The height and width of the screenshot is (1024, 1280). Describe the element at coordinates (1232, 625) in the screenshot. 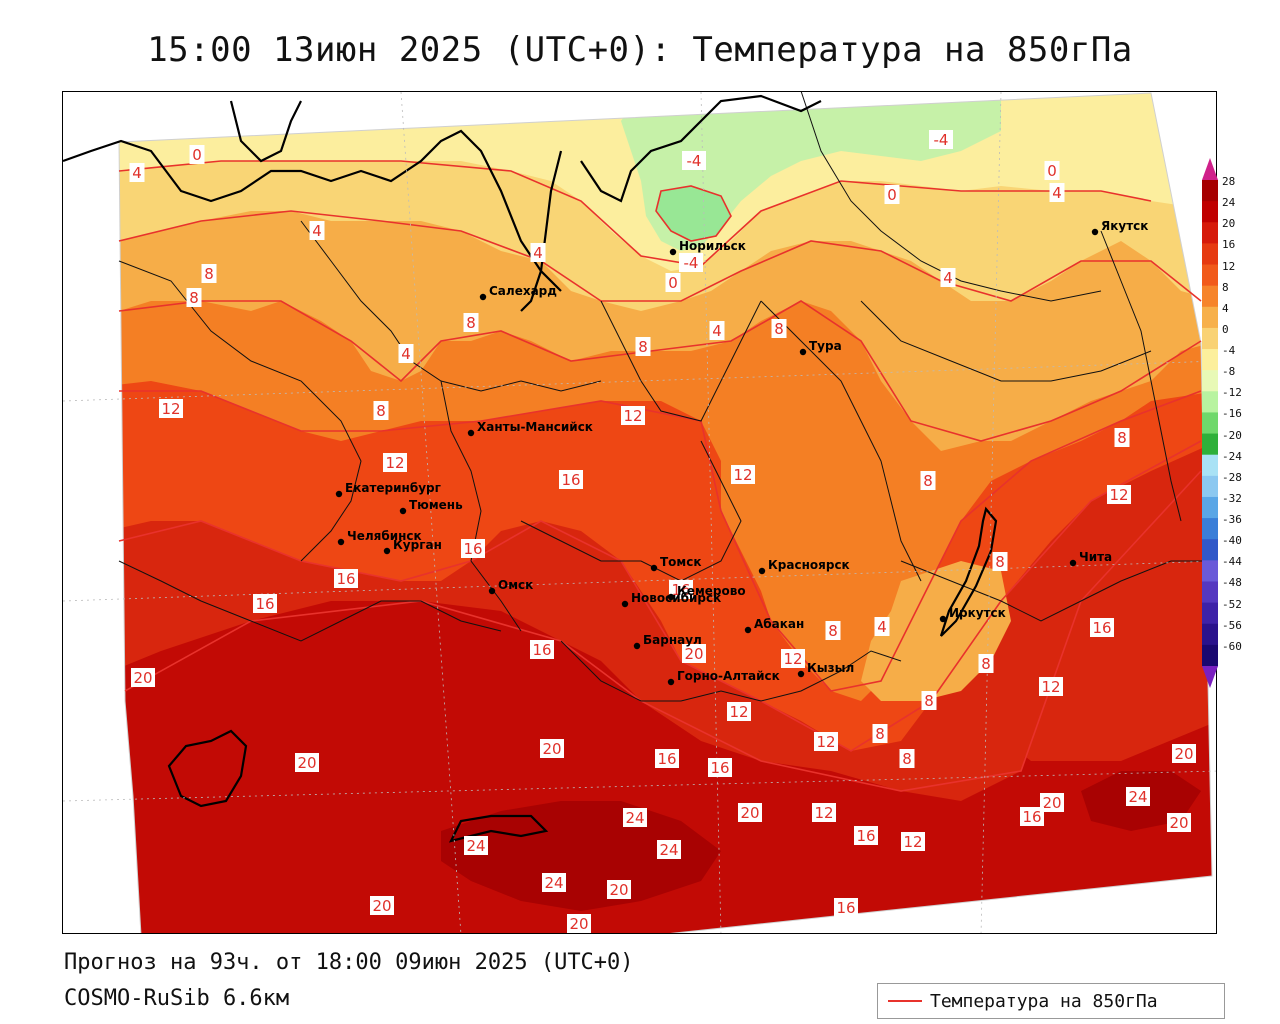

I see `colorbar-tick-label: -56` at that location.